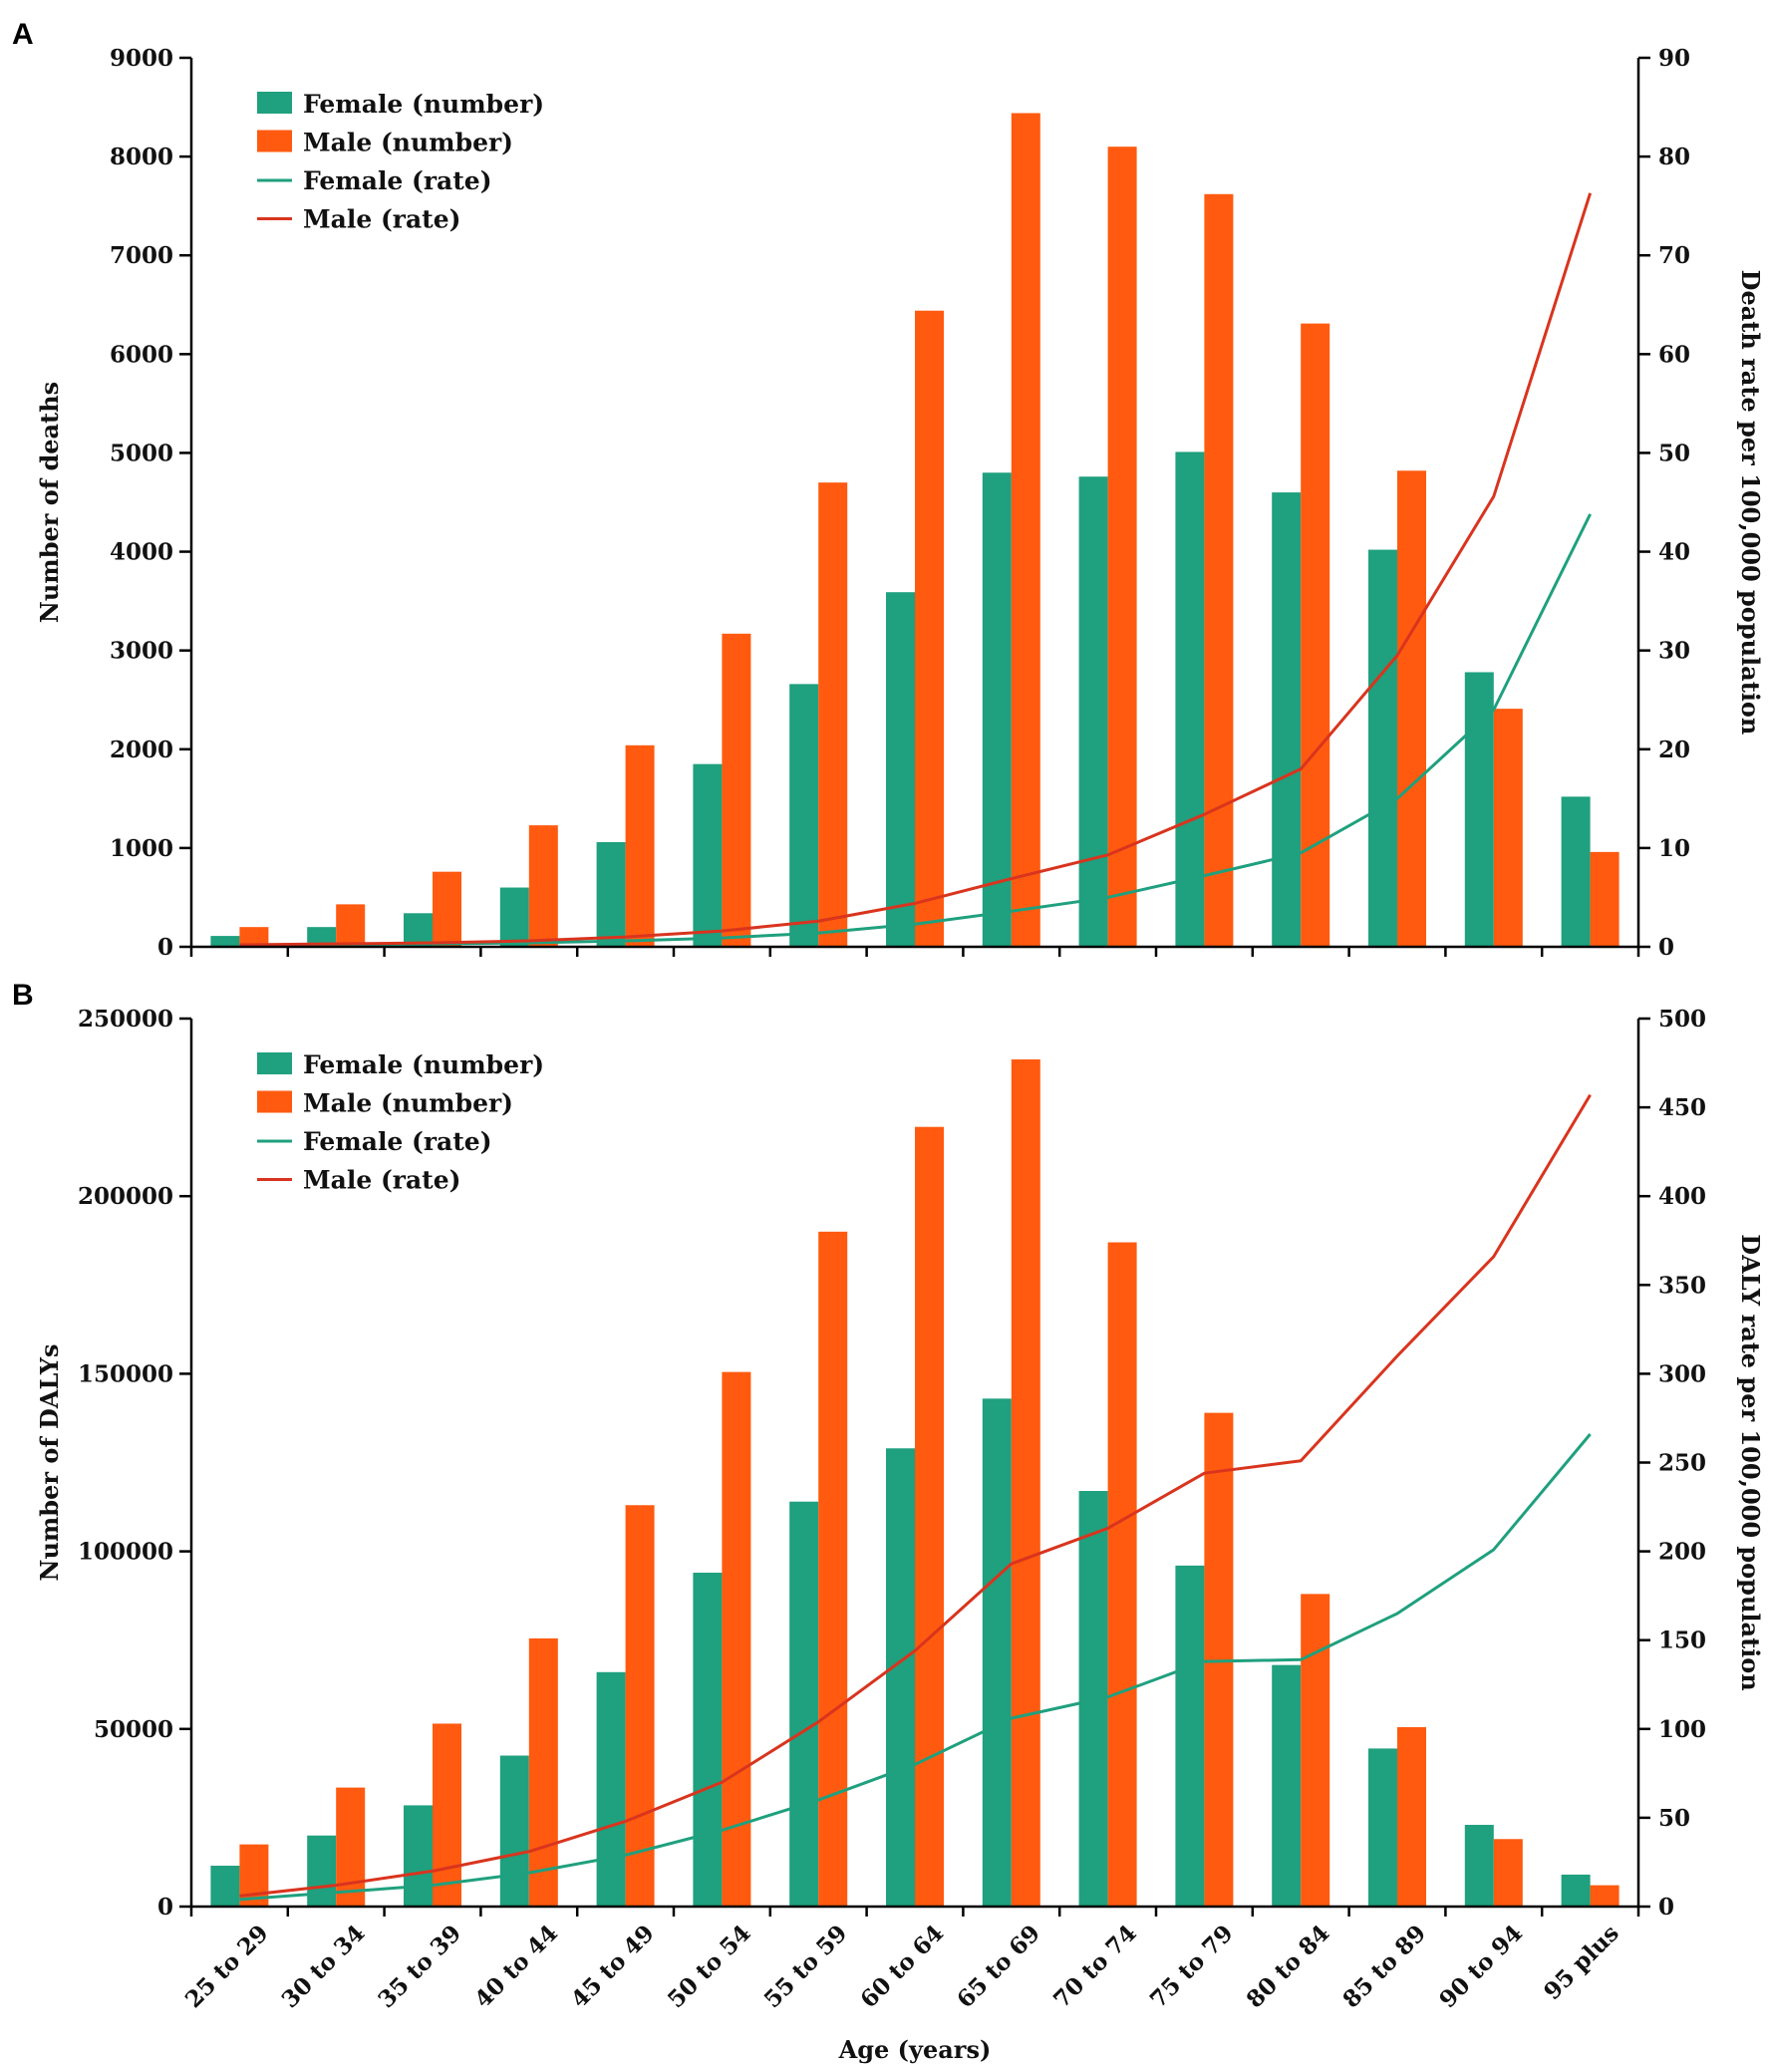 This screenshot has width=1769, height=2072. Describe the element at coordinates (1666, 1907) in the screenshot. I see `y2-tick-label: 0` at that location.